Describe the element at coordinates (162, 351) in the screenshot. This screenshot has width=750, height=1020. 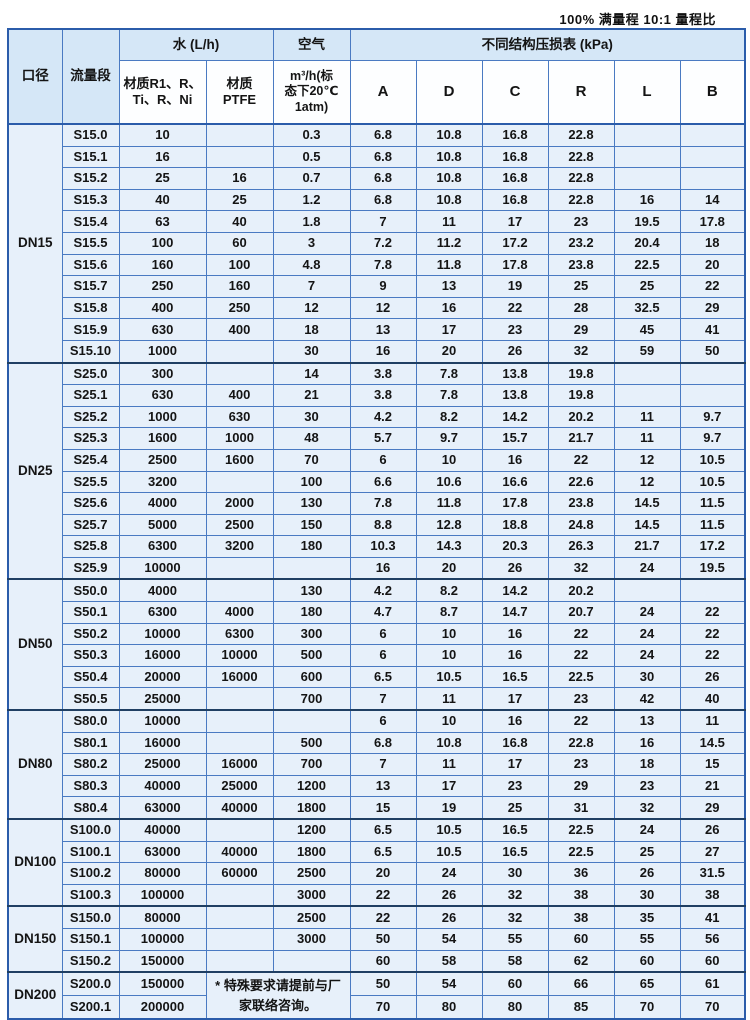
I see `water-r1-cell: 1000` at that location.